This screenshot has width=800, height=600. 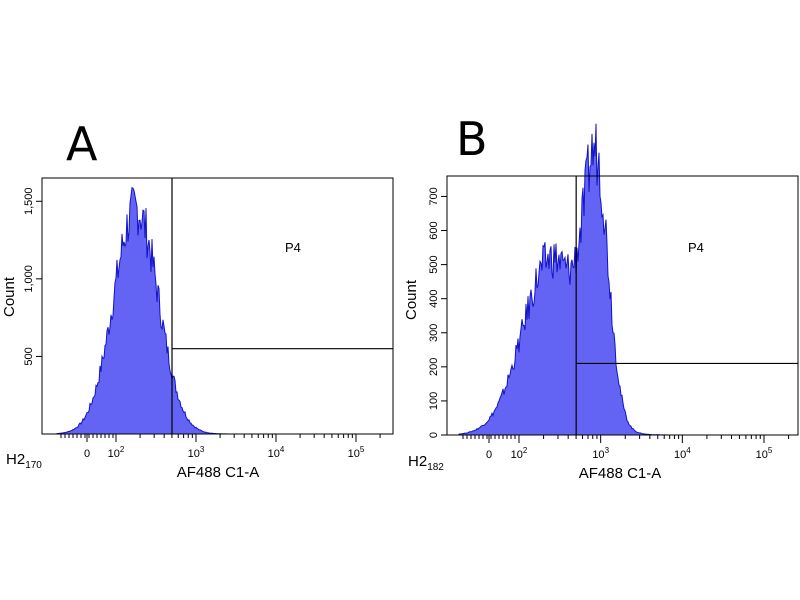 What do you see at coordinates (33, 465) in the screenshot?
I see `corner-subscript-a: 170` at bounding box center [33, 465].